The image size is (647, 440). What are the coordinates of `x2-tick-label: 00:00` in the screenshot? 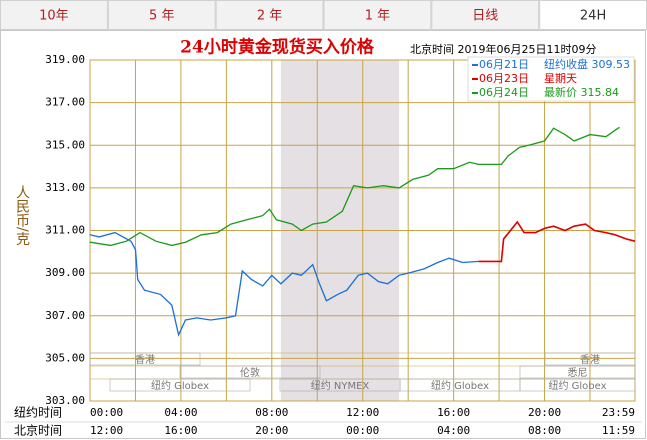 It's located at (362, 430).